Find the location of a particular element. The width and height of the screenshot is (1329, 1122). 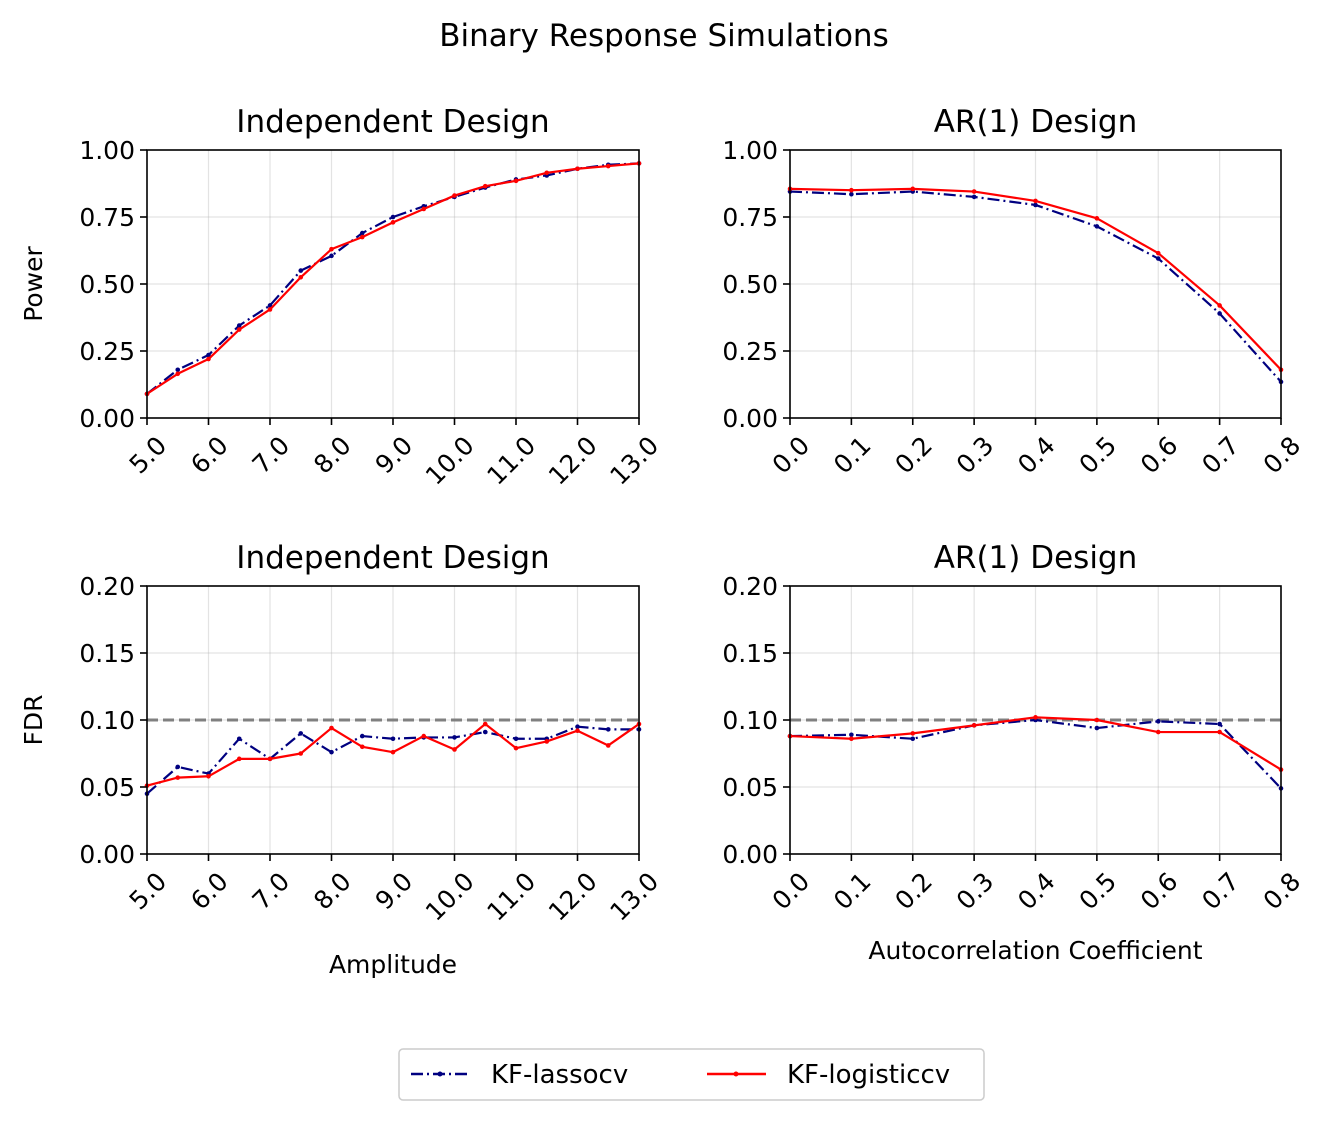

x-axis-label: Amplitude is located at coordinates (393, 964).